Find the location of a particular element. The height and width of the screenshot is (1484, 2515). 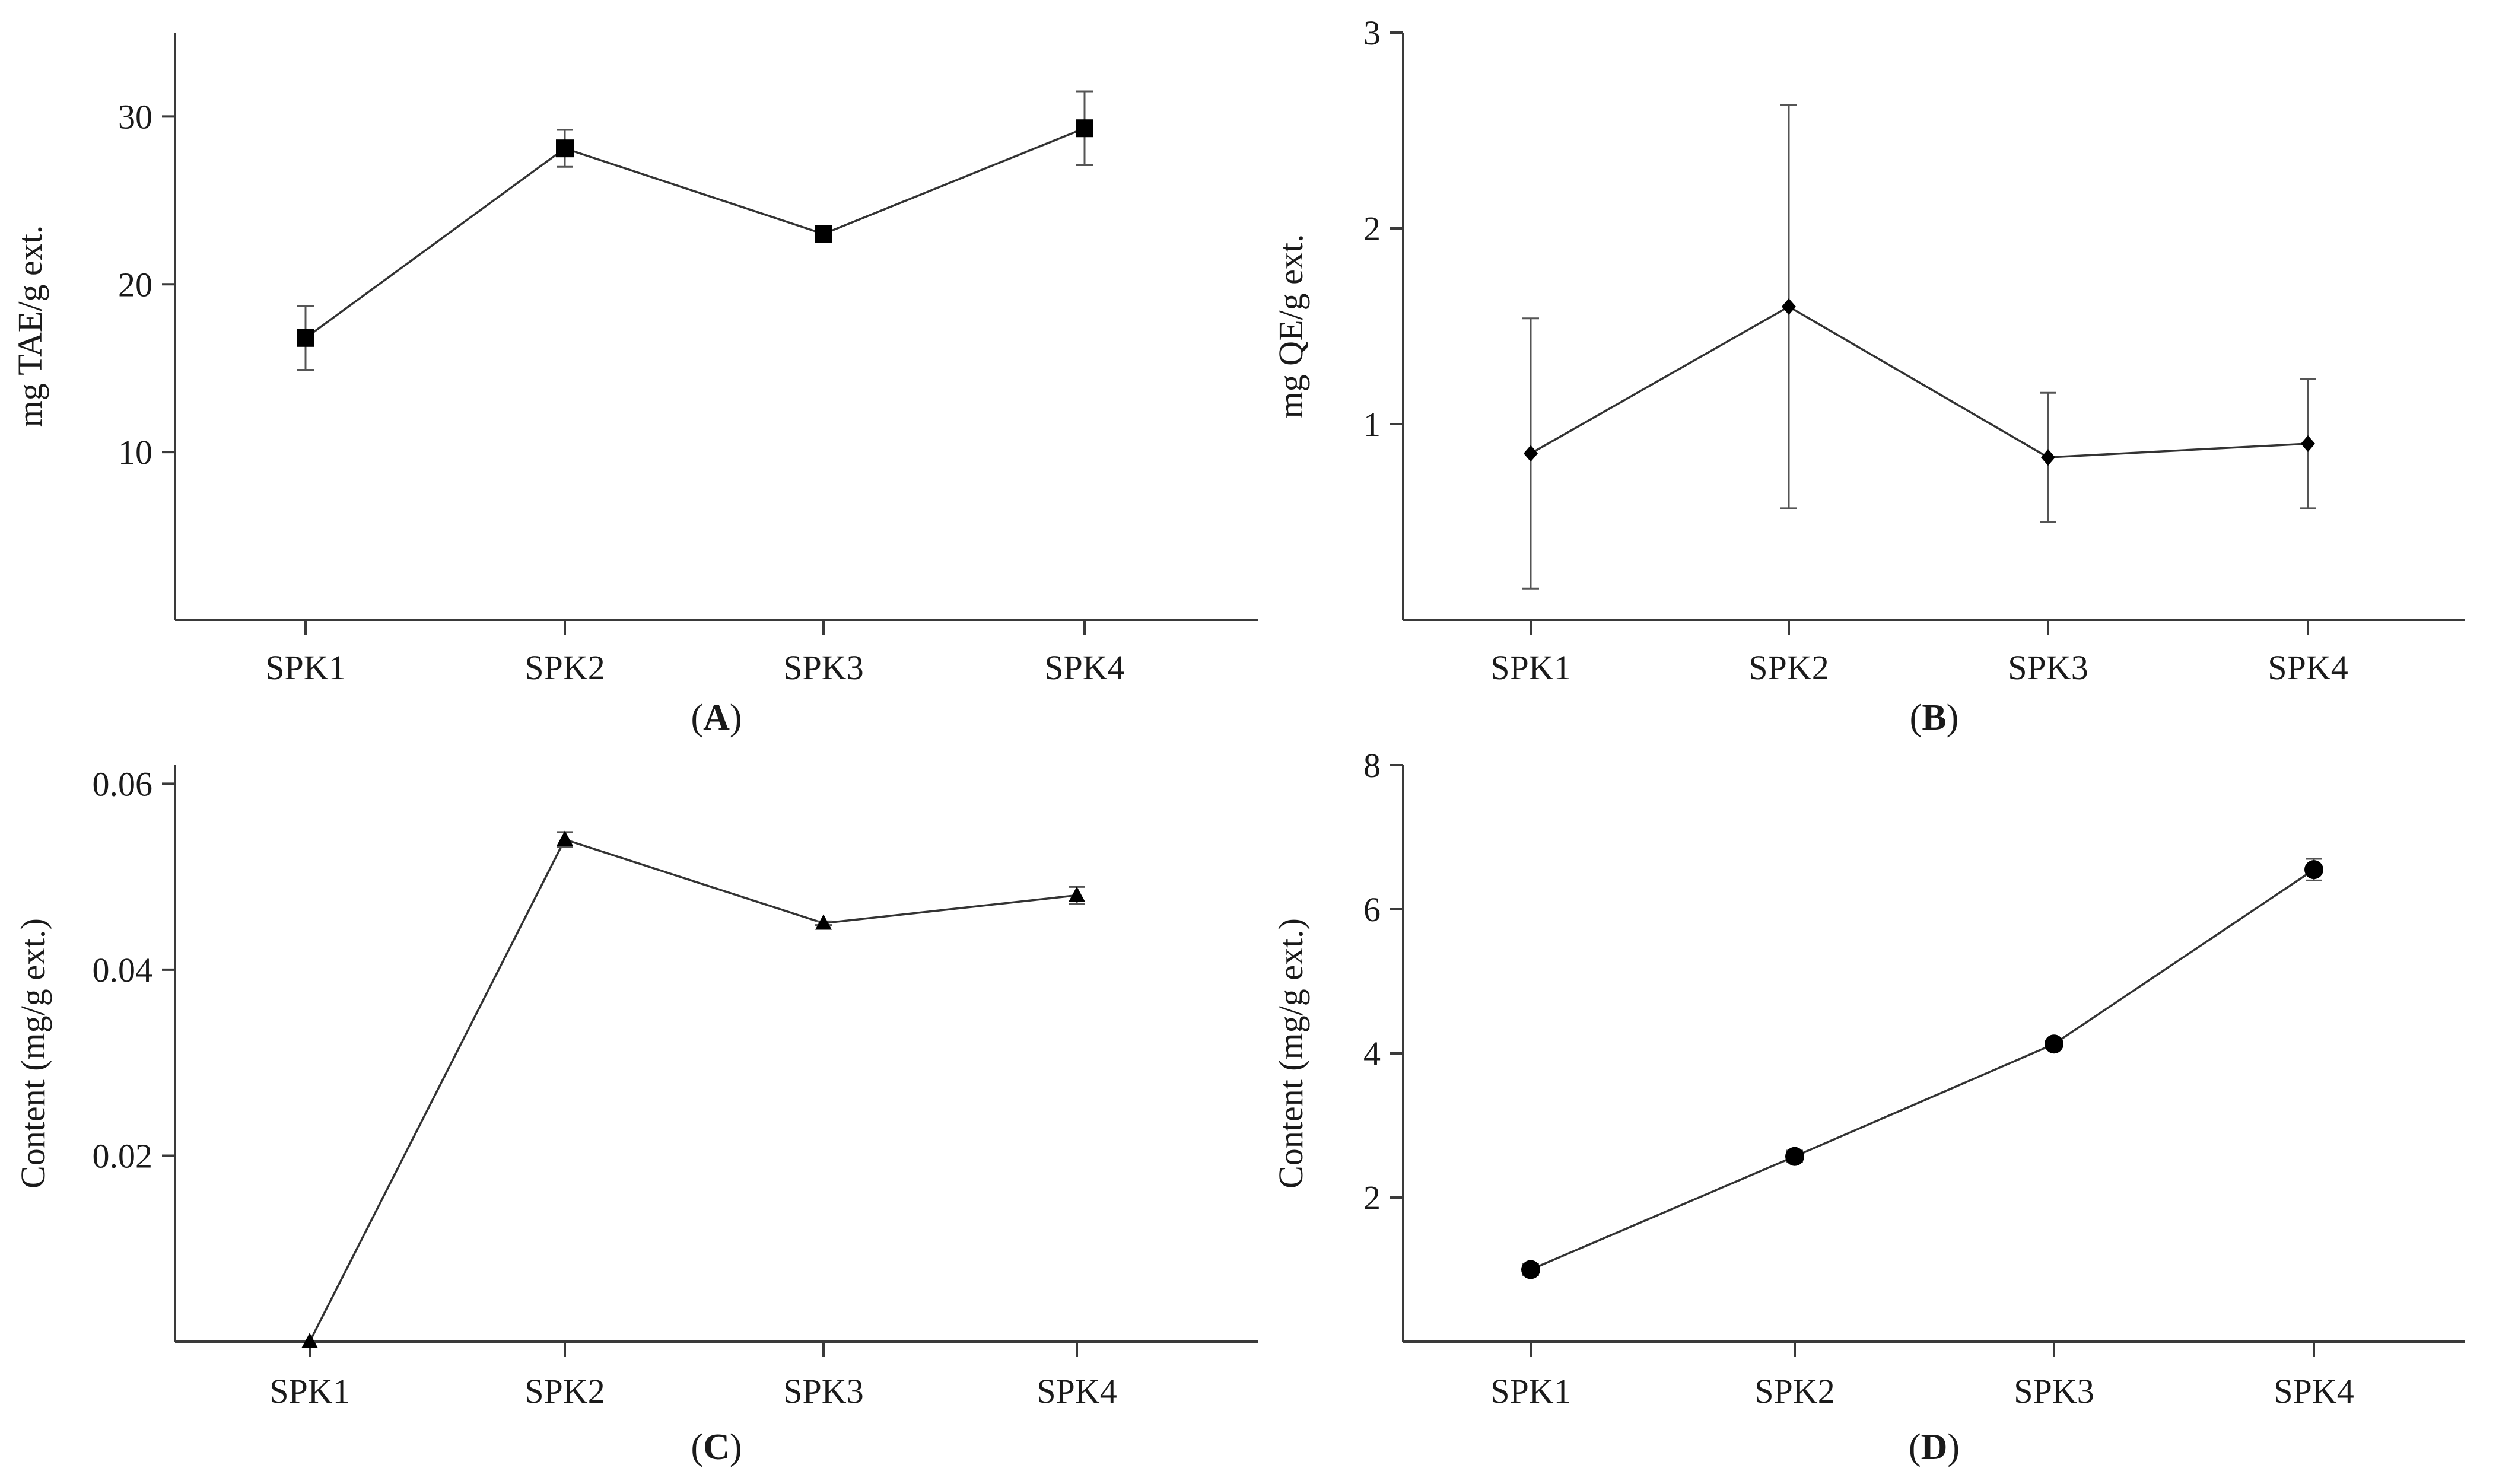

y-tick-label: 10 is located at coordinates (135, 453).